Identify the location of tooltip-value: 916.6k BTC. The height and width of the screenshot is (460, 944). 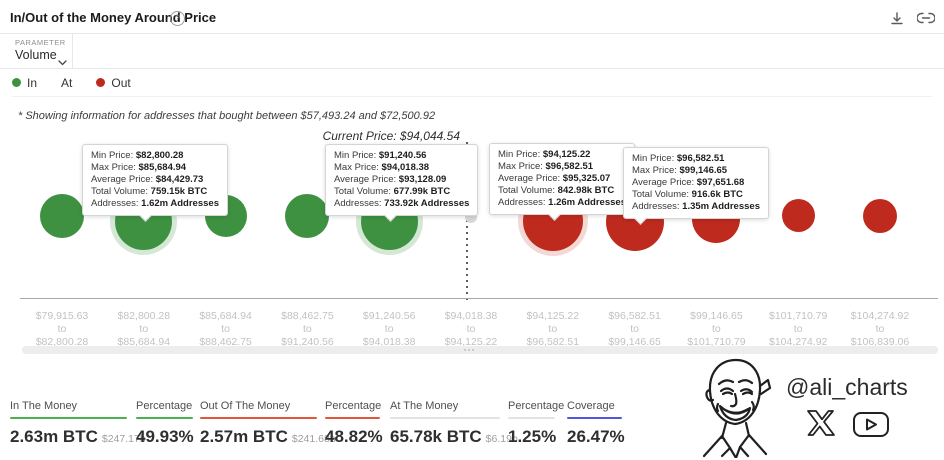
(717, 195).